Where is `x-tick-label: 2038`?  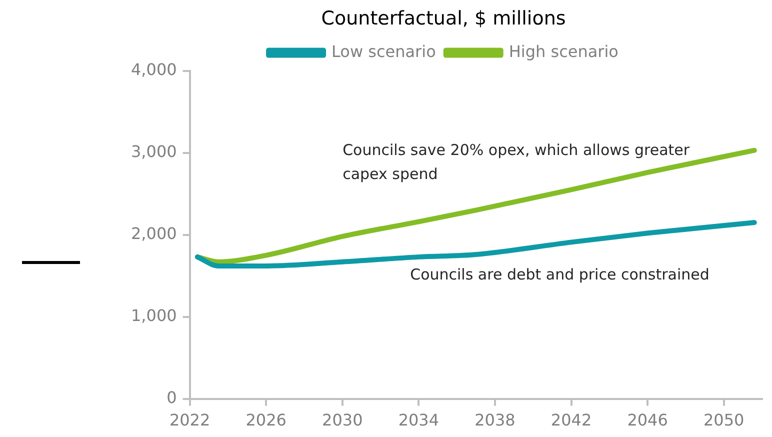
x-tick-label: 2038 is located at coordinates (495, 420).